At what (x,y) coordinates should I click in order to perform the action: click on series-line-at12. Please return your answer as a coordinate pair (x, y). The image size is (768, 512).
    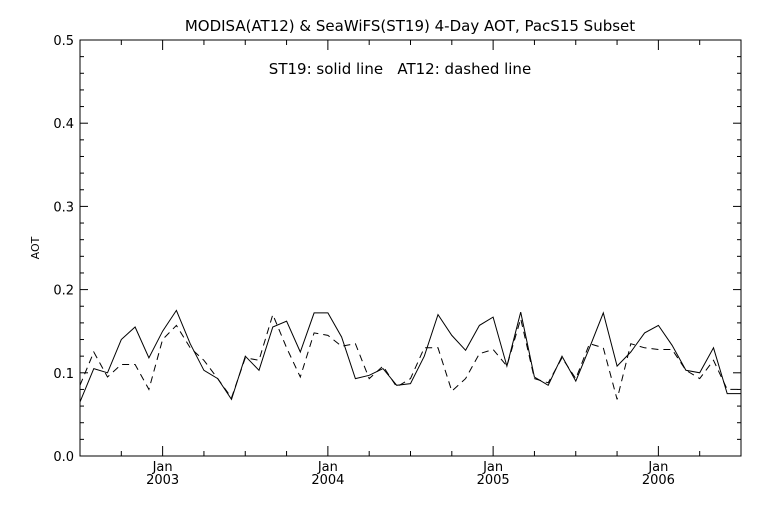
    Looking at the image, I should click on (410, 356).